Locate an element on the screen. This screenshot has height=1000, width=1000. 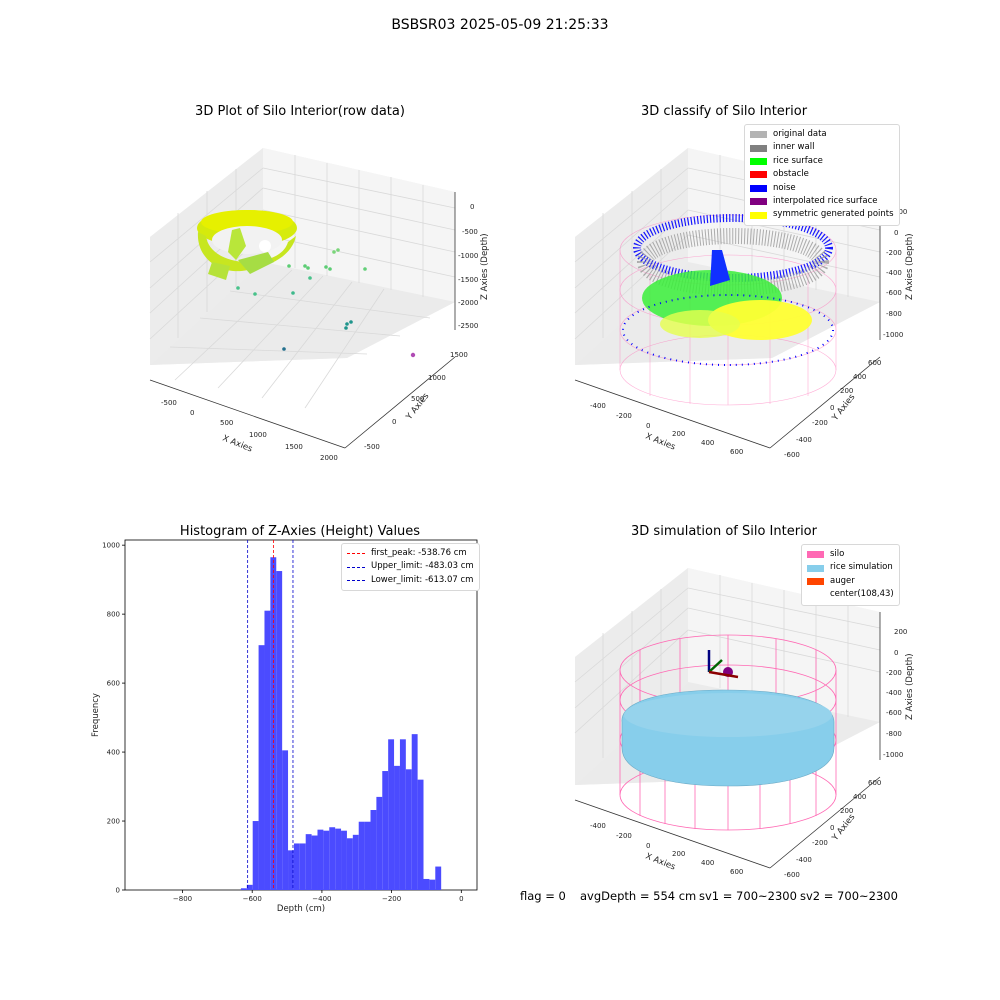
svg-text: -2500 is located at coordinates (468, 326).